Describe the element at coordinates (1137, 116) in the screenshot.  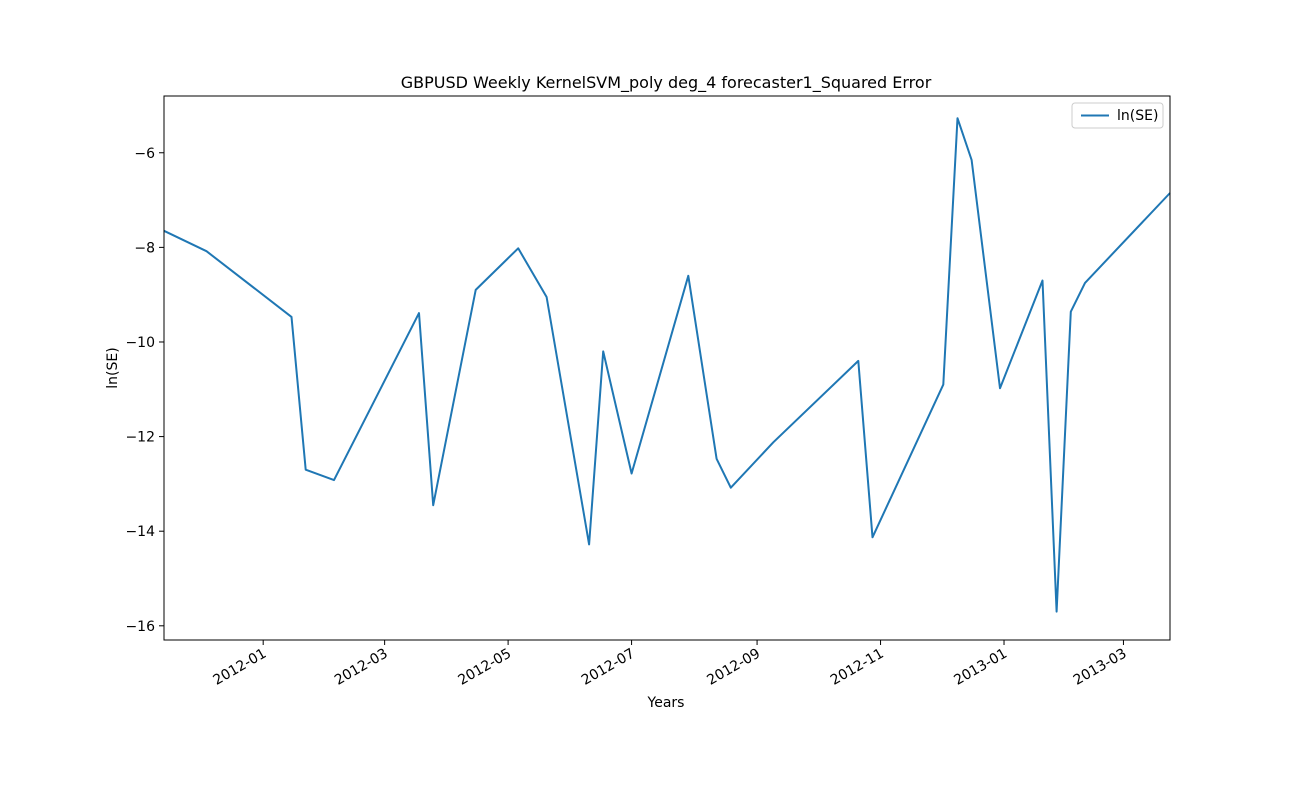
I see `legend-label: ln(SE)` at that location.